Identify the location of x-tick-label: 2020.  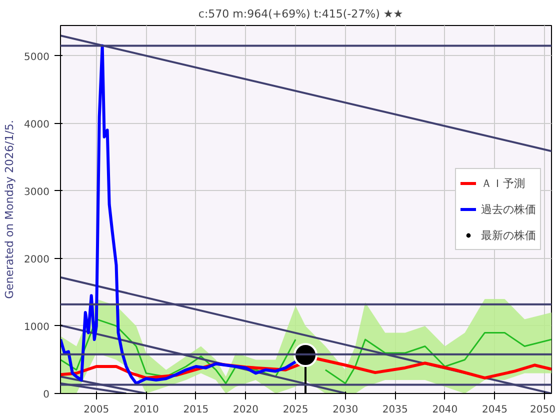
(245, 410).